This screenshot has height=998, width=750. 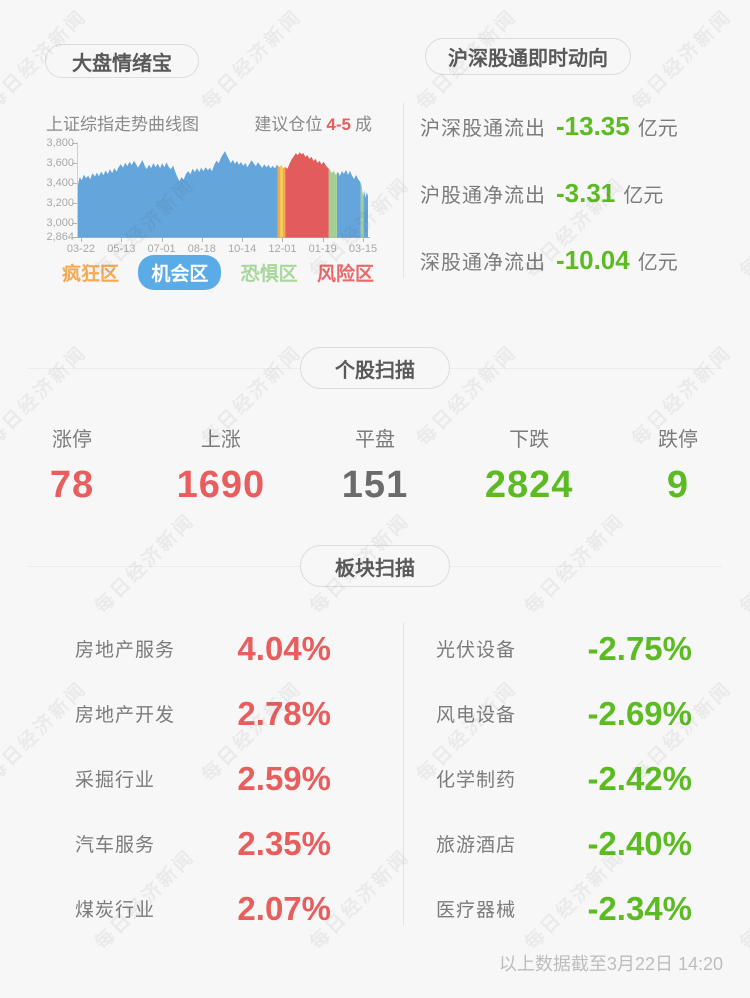 What do you see at coordinates (476, 845) in the screenshot?
I see `sector-name: 旅游酒店` at bounding box center [476, 845].